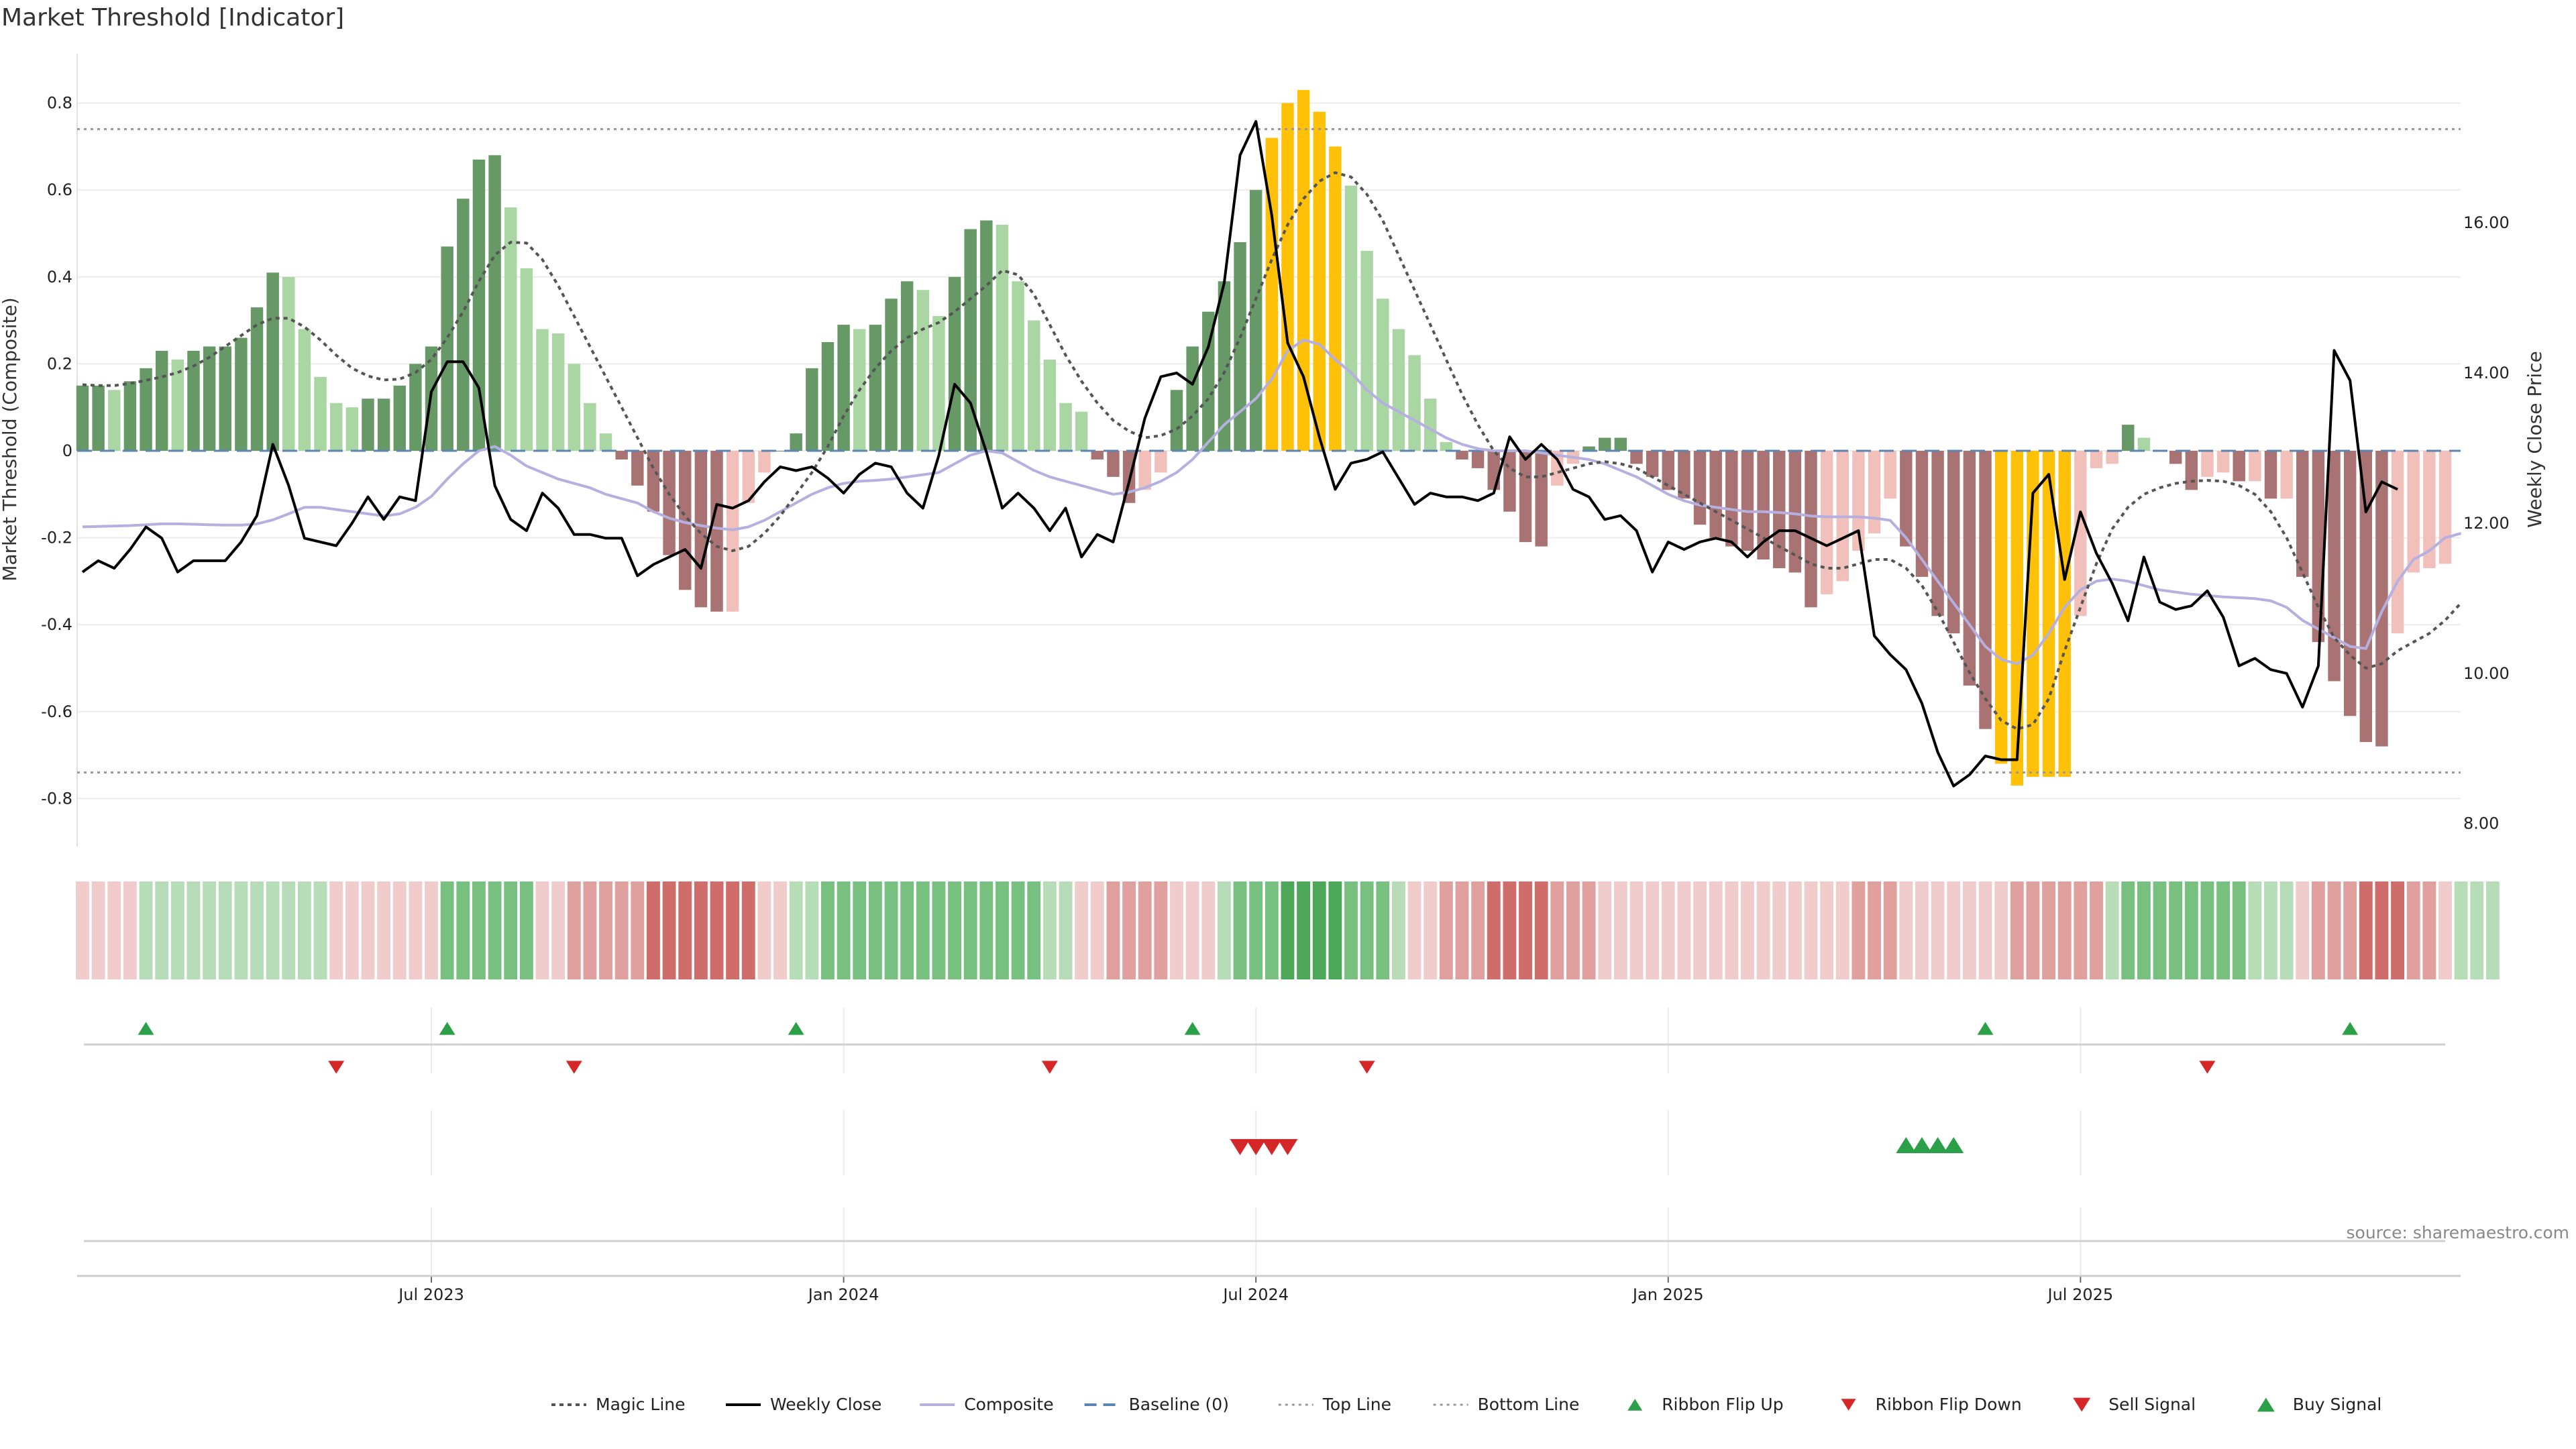  What do you see at coordinates (430, 1294) in the screenshot?
I see `x-tick-label: Jul 2023` at bounding box center [430, 1294].